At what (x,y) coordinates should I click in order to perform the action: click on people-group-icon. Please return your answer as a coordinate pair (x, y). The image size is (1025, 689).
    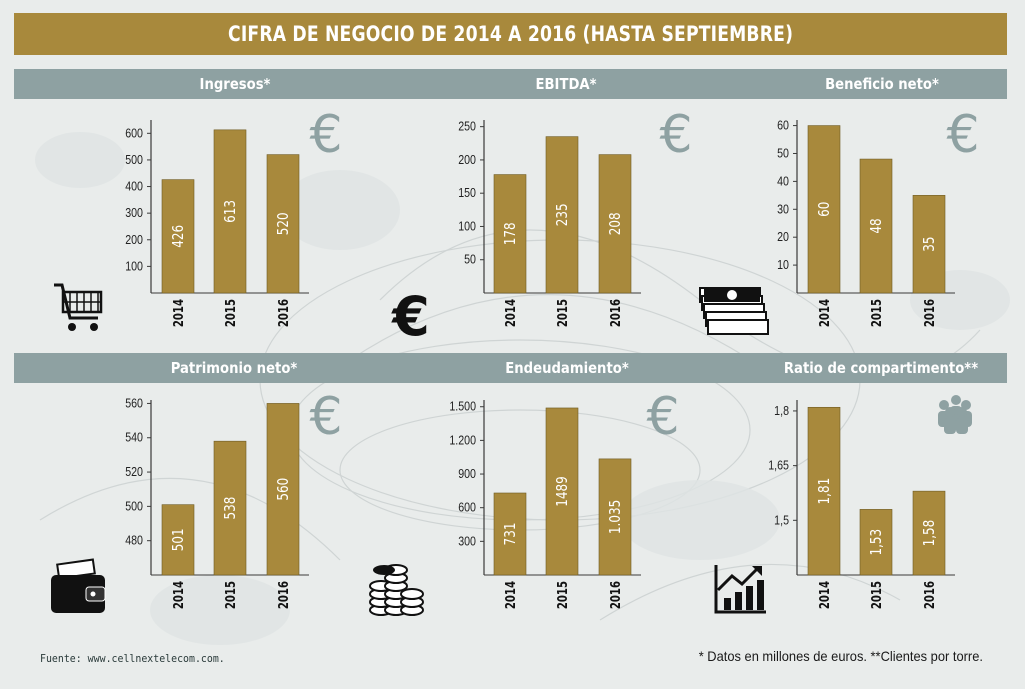
    Looking at the image, I should click on (955, 414).